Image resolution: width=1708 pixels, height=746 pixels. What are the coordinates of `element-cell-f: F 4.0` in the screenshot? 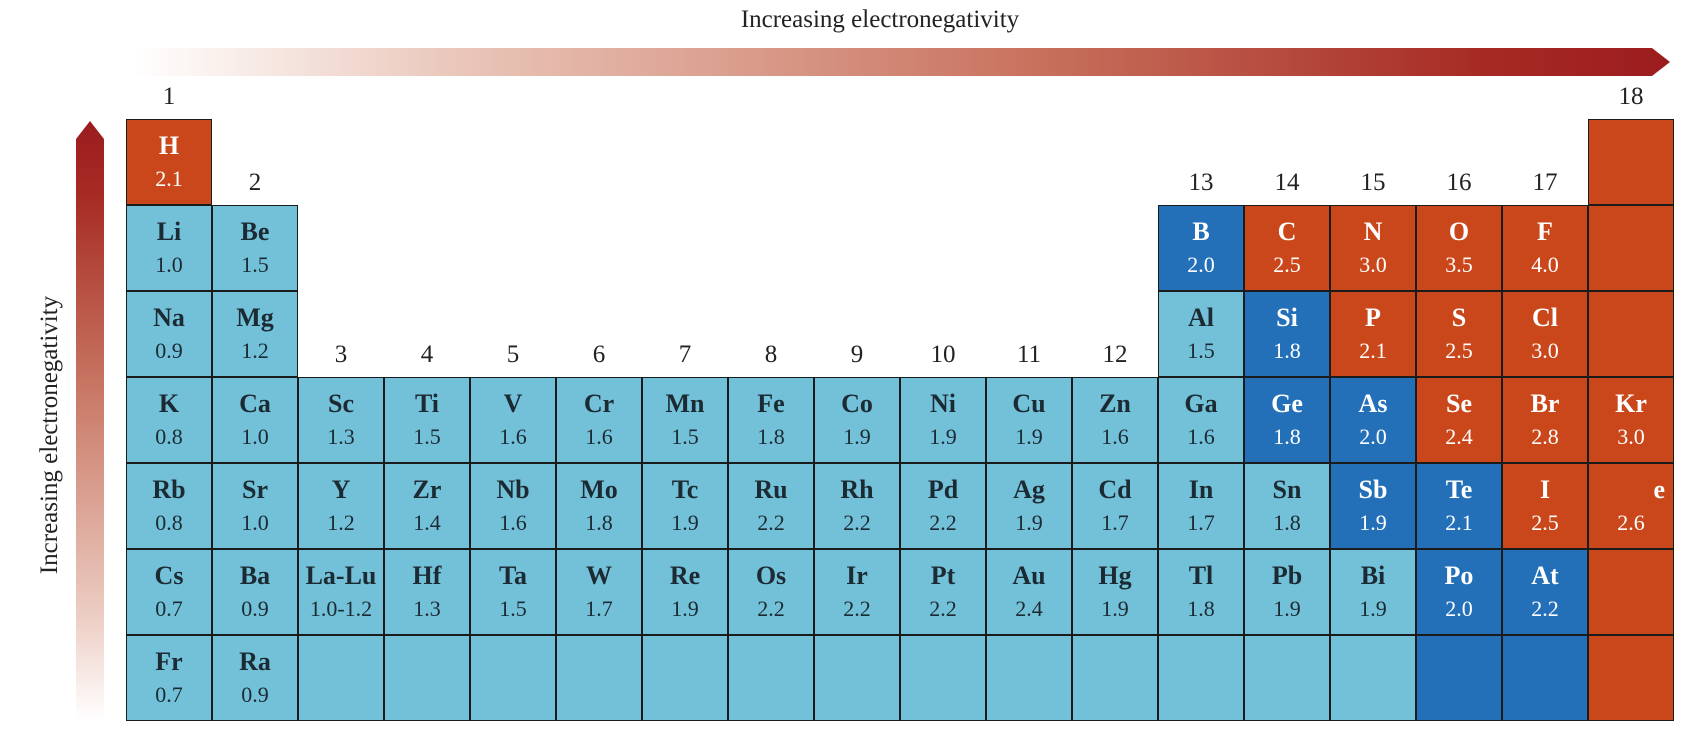 It's located at (1545, 248).